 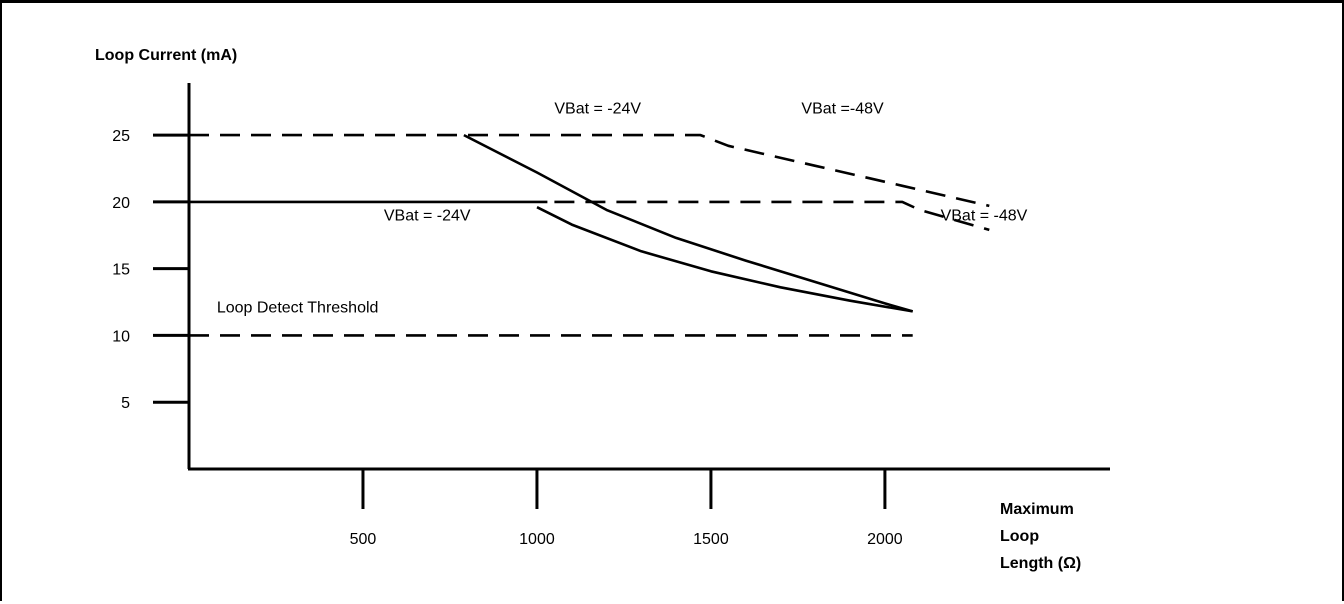 What do you see at coordinates (589, 170) in the screenshot?
I see `series-1-line` at bounding box center [589, 170].